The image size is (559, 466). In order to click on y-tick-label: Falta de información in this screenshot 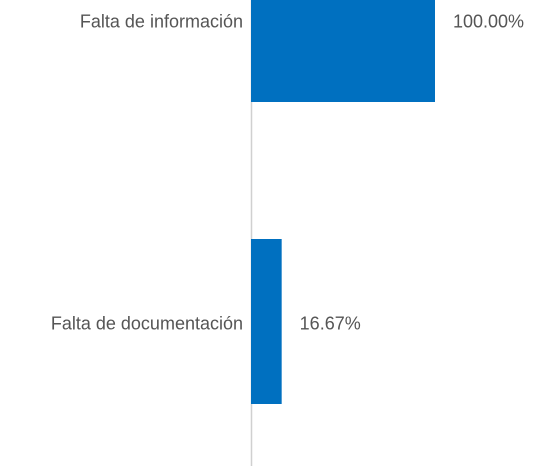, I will do `click(161, 21)`.